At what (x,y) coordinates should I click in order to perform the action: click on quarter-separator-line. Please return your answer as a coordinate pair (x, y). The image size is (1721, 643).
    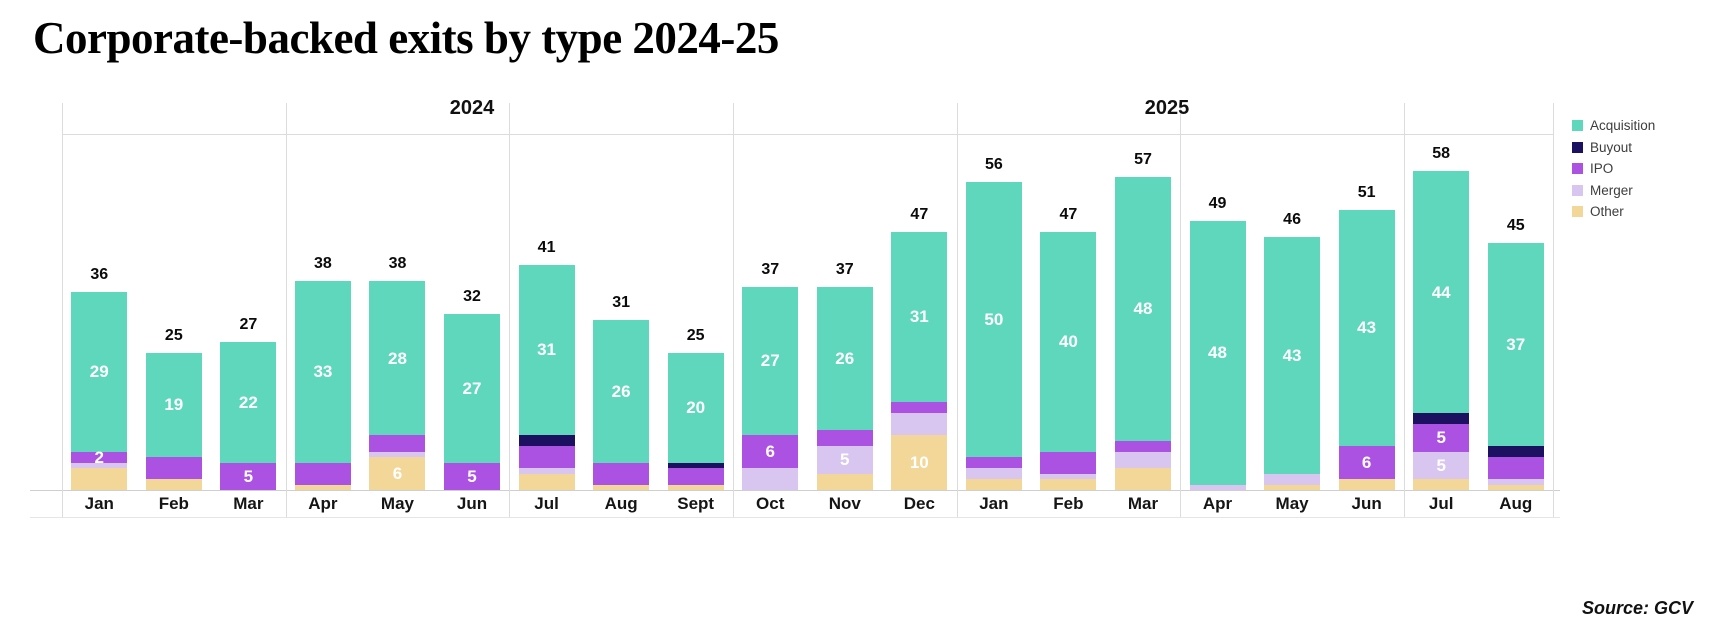
    Looking at the image, I should click on (1181, 310).